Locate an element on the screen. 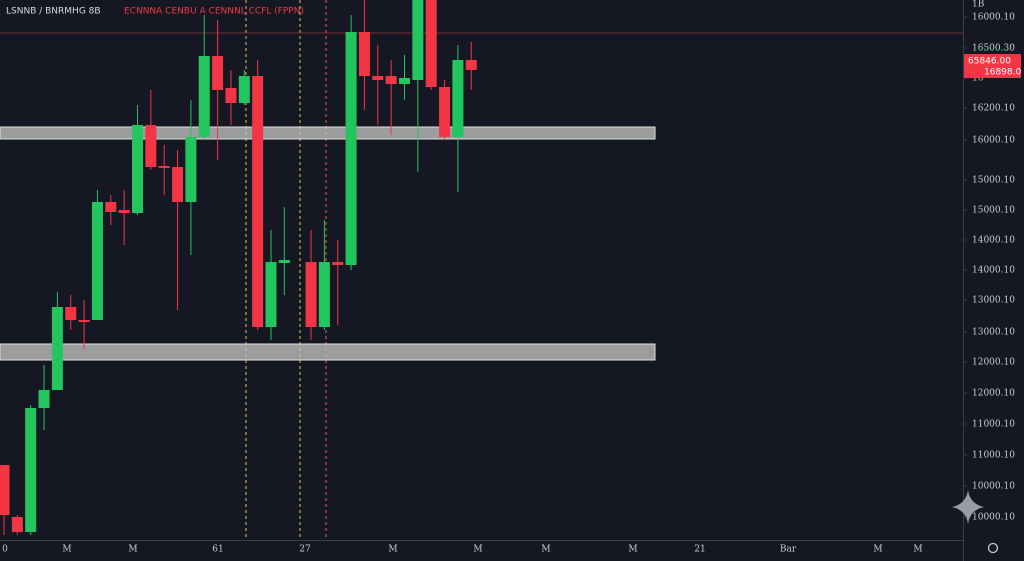  x-tick-label: 27 is located at coordinates (305, 550).